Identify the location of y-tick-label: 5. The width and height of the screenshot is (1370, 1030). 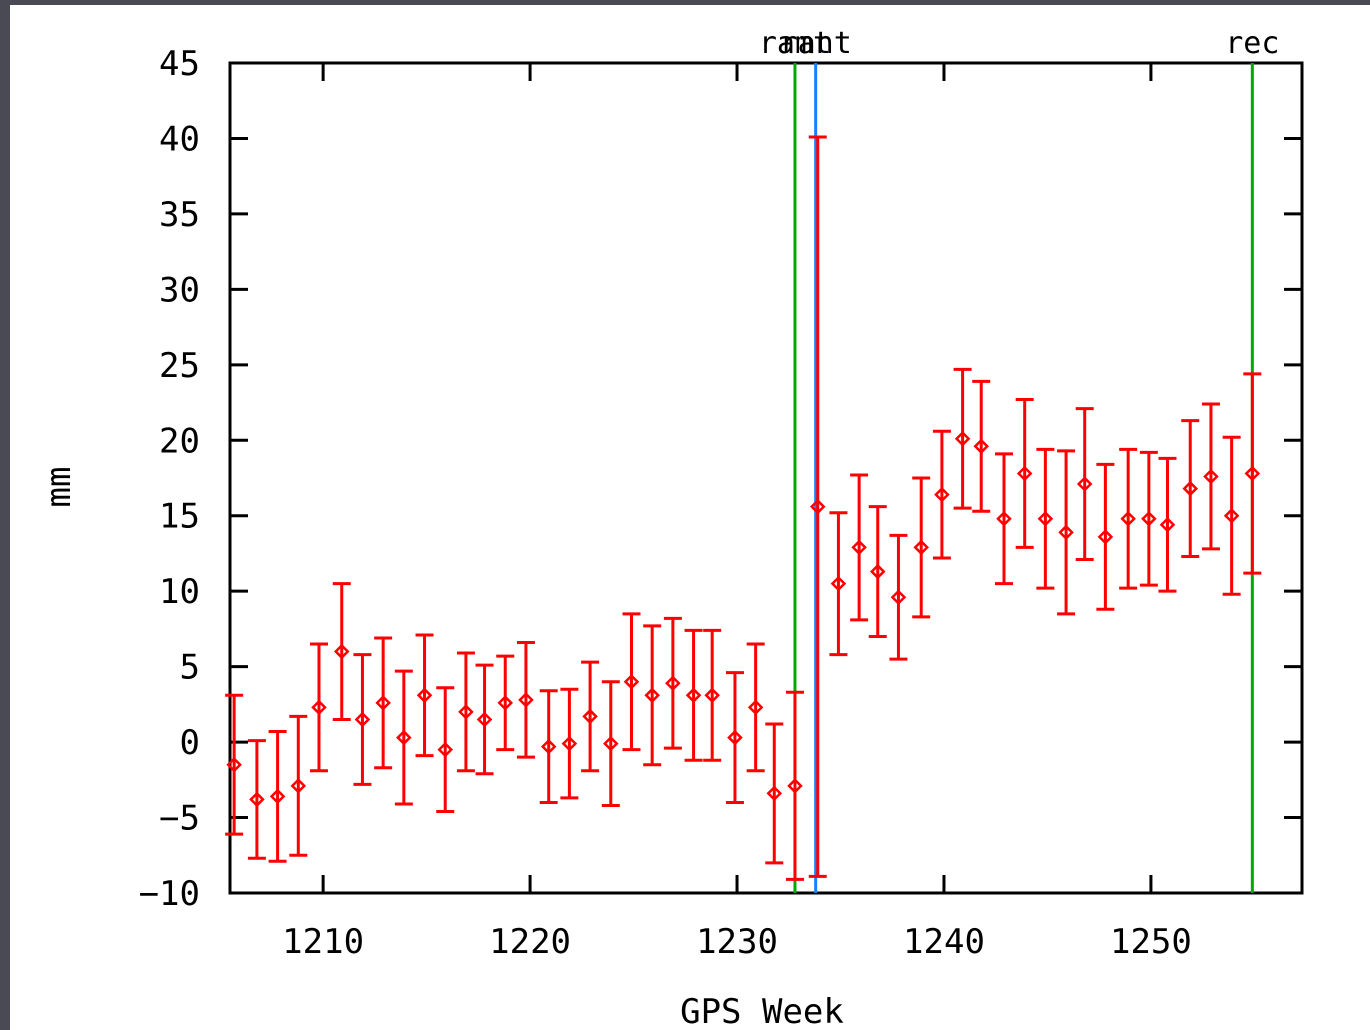
(190, 668).